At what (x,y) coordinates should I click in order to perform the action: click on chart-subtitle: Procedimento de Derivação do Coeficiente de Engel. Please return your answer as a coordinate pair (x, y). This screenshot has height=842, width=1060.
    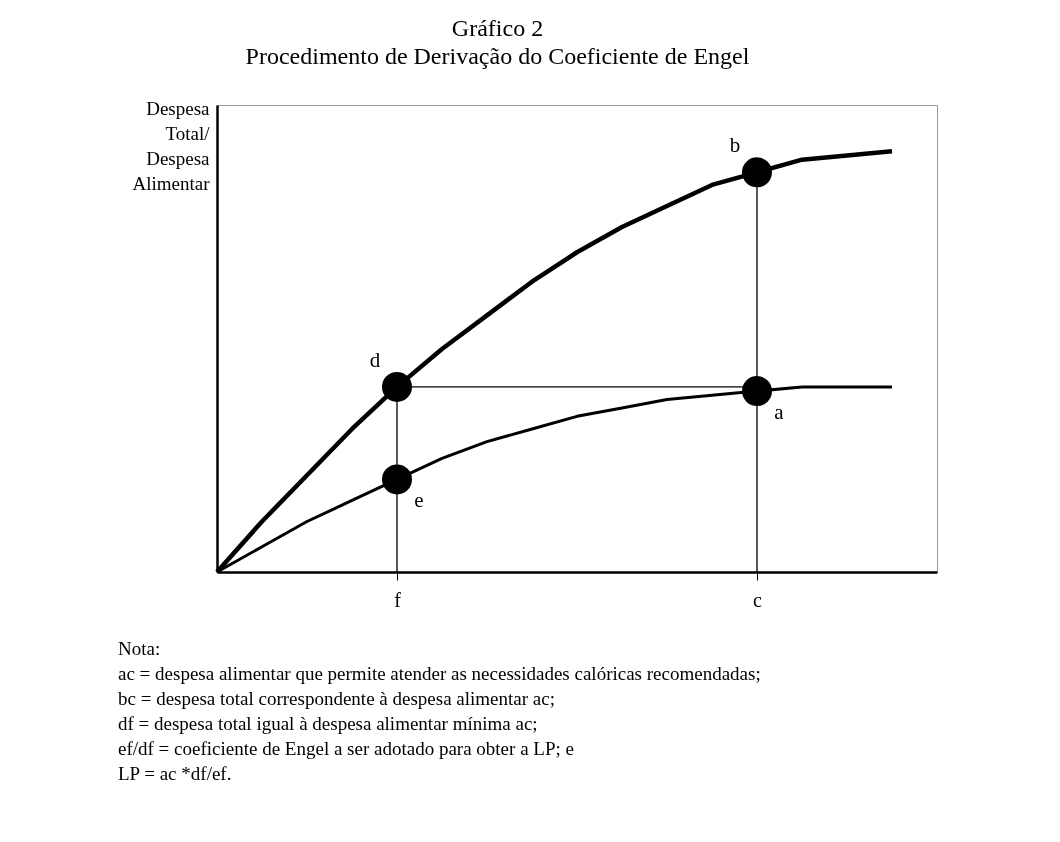
    Looking at the image, I should click on (497, 56).